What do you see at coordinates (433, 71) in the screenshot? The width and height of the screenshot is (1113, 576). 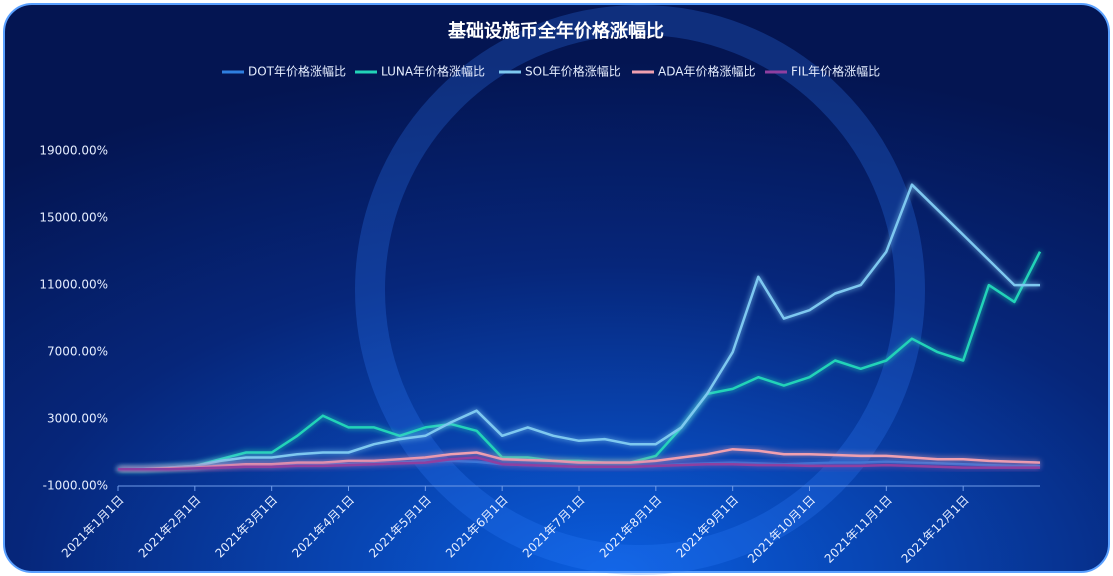 I see `legend-label: LUNA年价格涨幅比` at bounding box center [433, 71].